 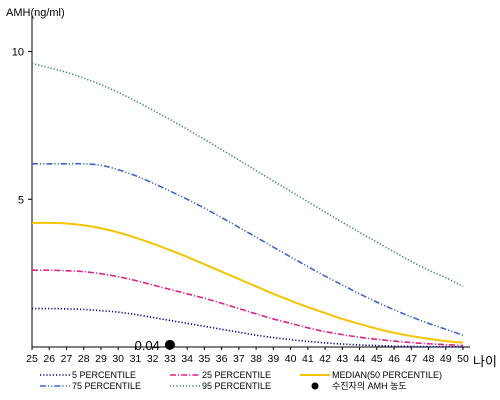 What do you see at coordinates (463, 359) in the screenshot?
I see `x-tick-label: 50` at bounding box center [463, 359].